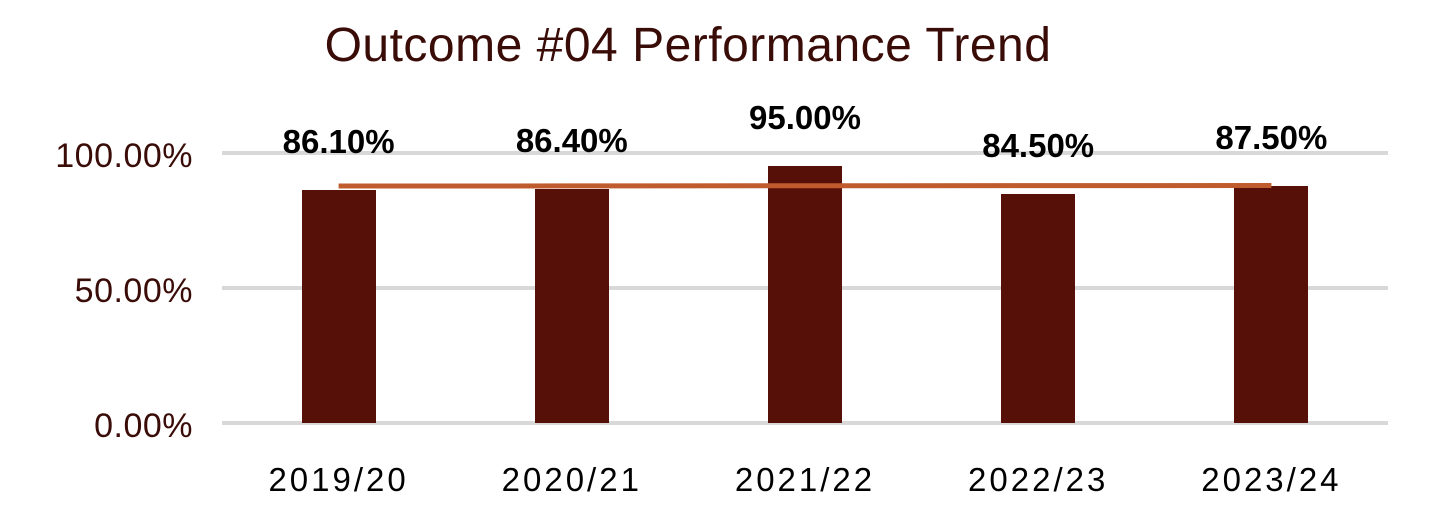 Image resolution: width=1434 pixels, height=532 pixels. Describe the element at coordinates (571, 306) in the screenshot. I see `bar-2020/21` at that location.